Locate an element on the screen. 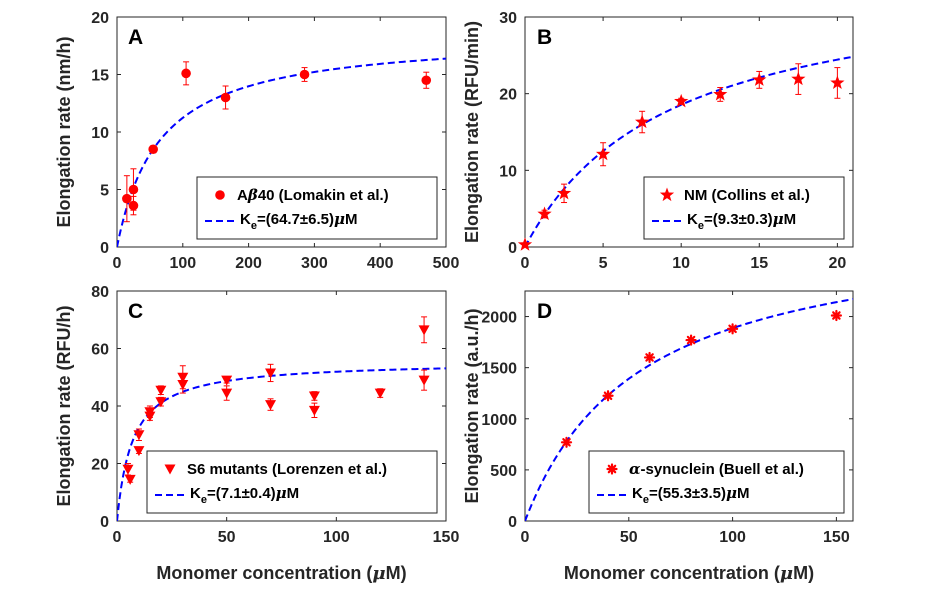 The width and height of the screenshot is (952, 600). y-tick-label: 30 is located at coordinates (508, 18).